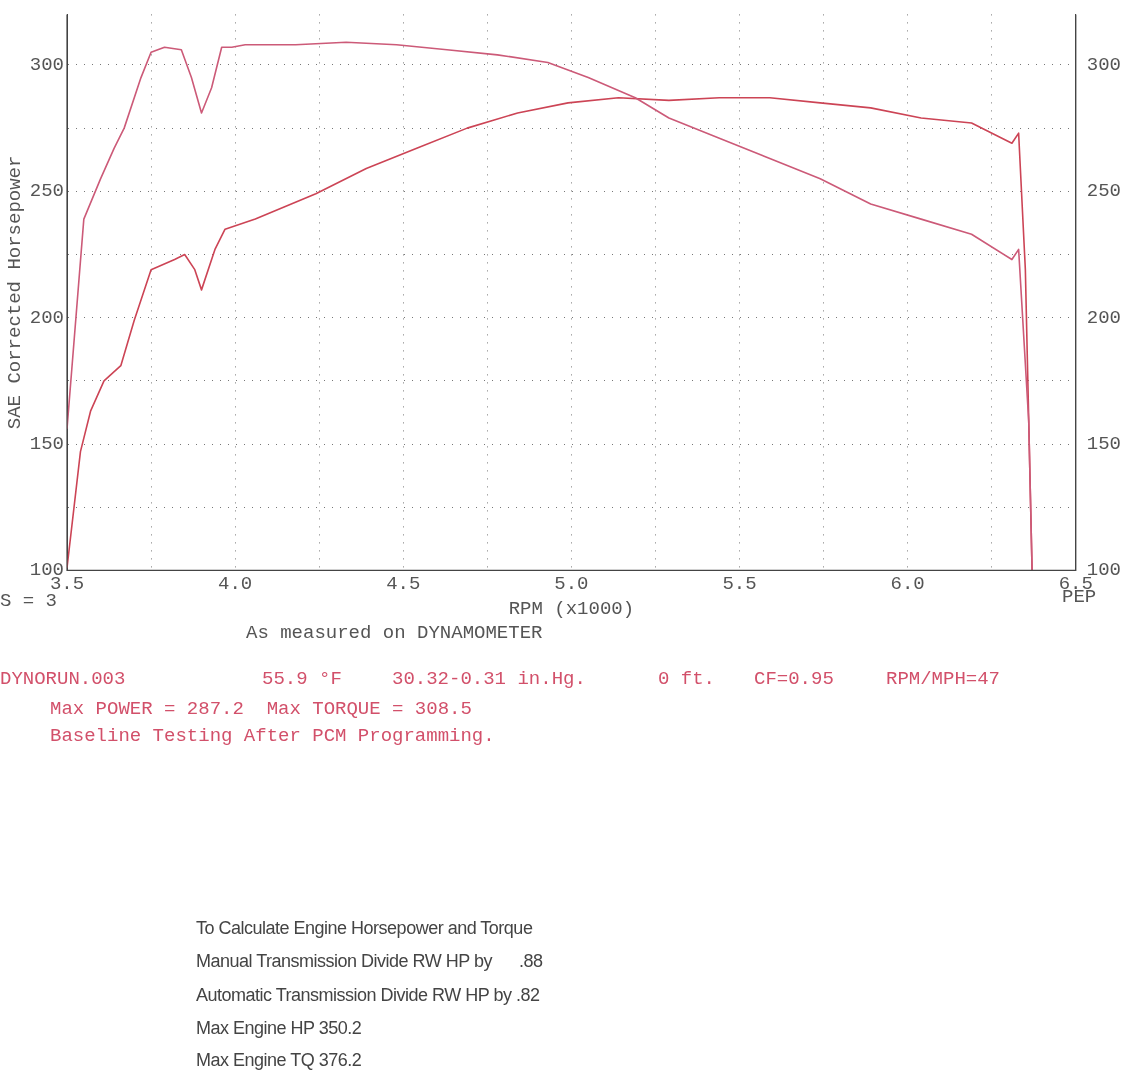  Describe the element at coordinates (47, 317) in the screenshot. I see `y-tick-label: 200` at that location.